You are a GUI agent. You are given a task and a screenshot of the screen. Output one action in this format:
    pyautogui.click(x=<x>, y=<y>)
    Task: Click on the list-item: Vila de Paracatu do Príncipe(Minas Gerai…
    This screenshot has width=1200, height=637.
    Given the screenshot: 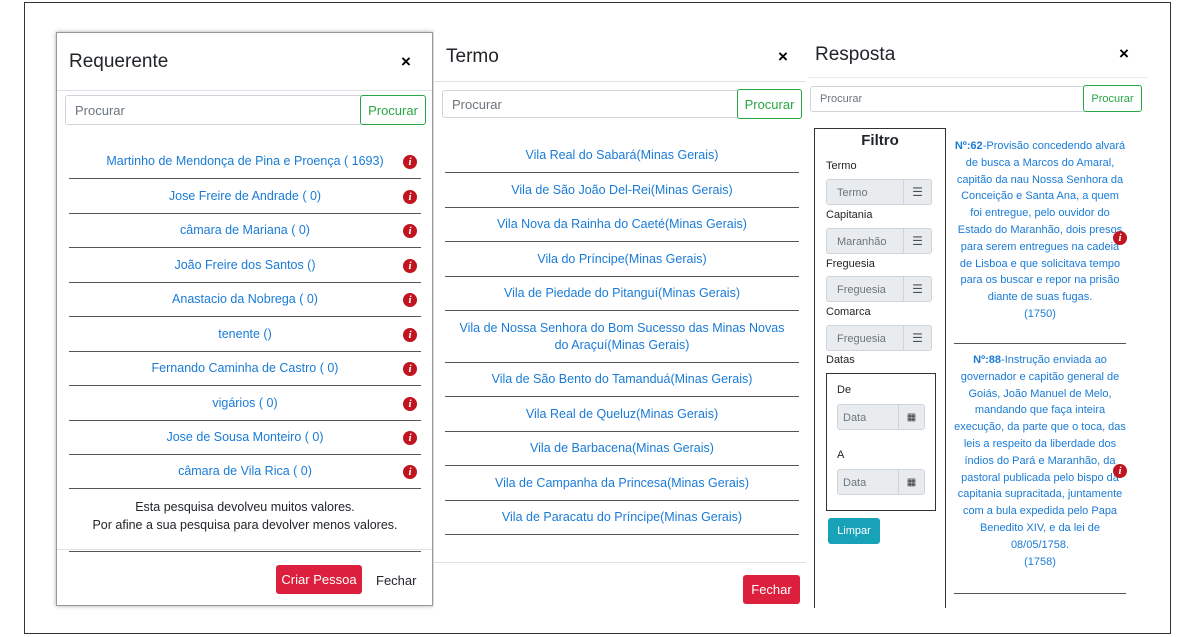 What is the action you would take?
    pyautogui.click(x=622, y=518)
    